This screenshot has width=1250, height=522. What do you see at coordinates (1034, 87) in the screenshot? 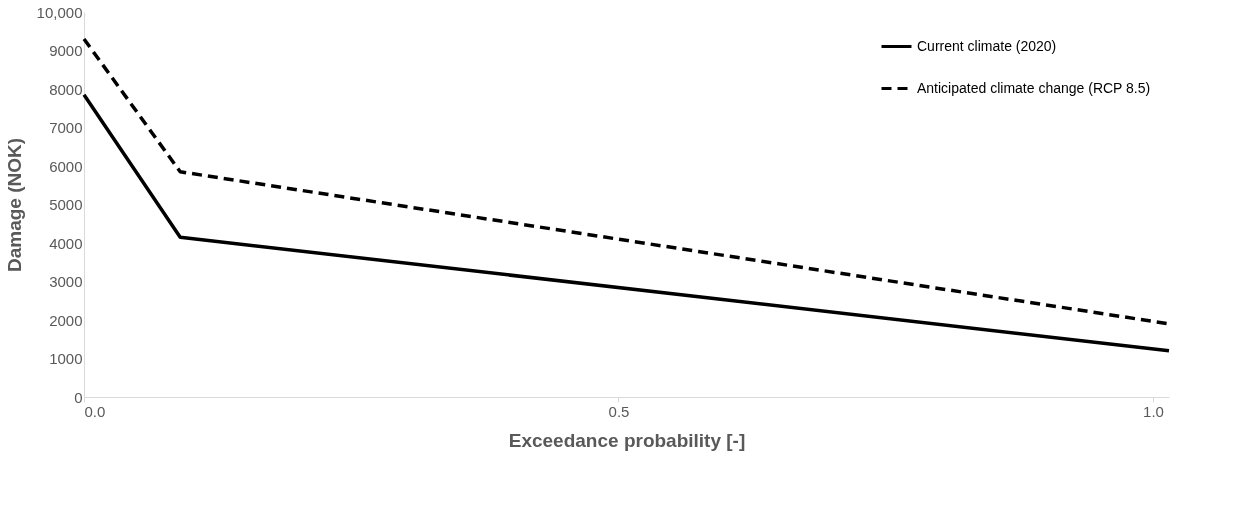
I see `legend-label: Anticipated climate change (RCP 8.5)` at bounding box center [1034, 87].